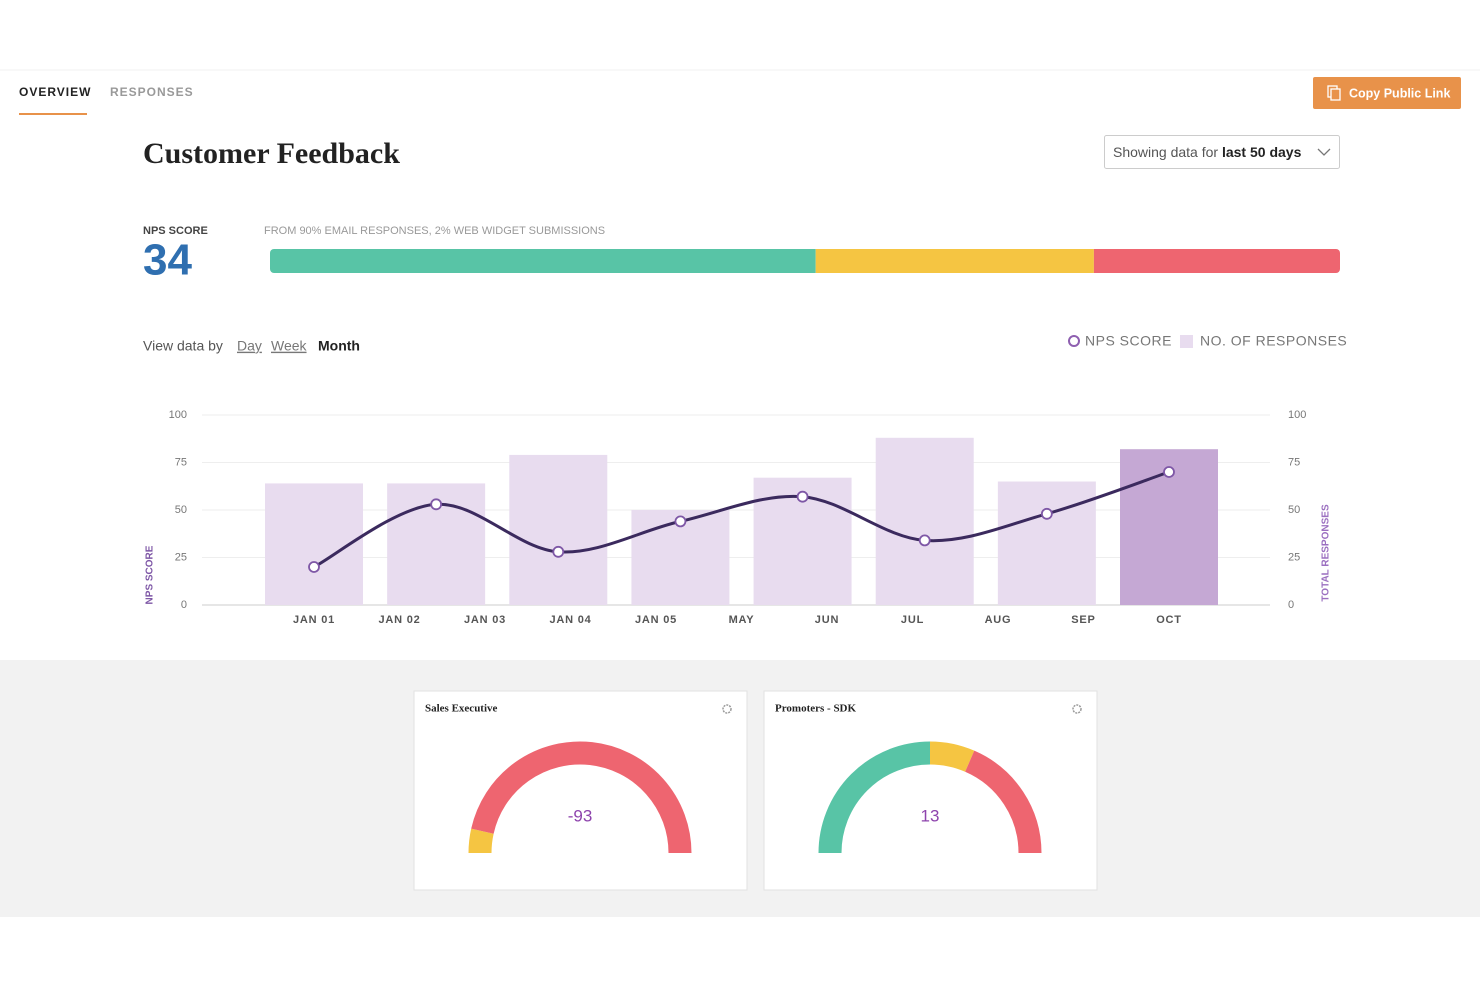  What do you see at coordinates (827, 620) in the screenshot?
I see `x-tick-label: JUN` at bounding box center [827, 620].